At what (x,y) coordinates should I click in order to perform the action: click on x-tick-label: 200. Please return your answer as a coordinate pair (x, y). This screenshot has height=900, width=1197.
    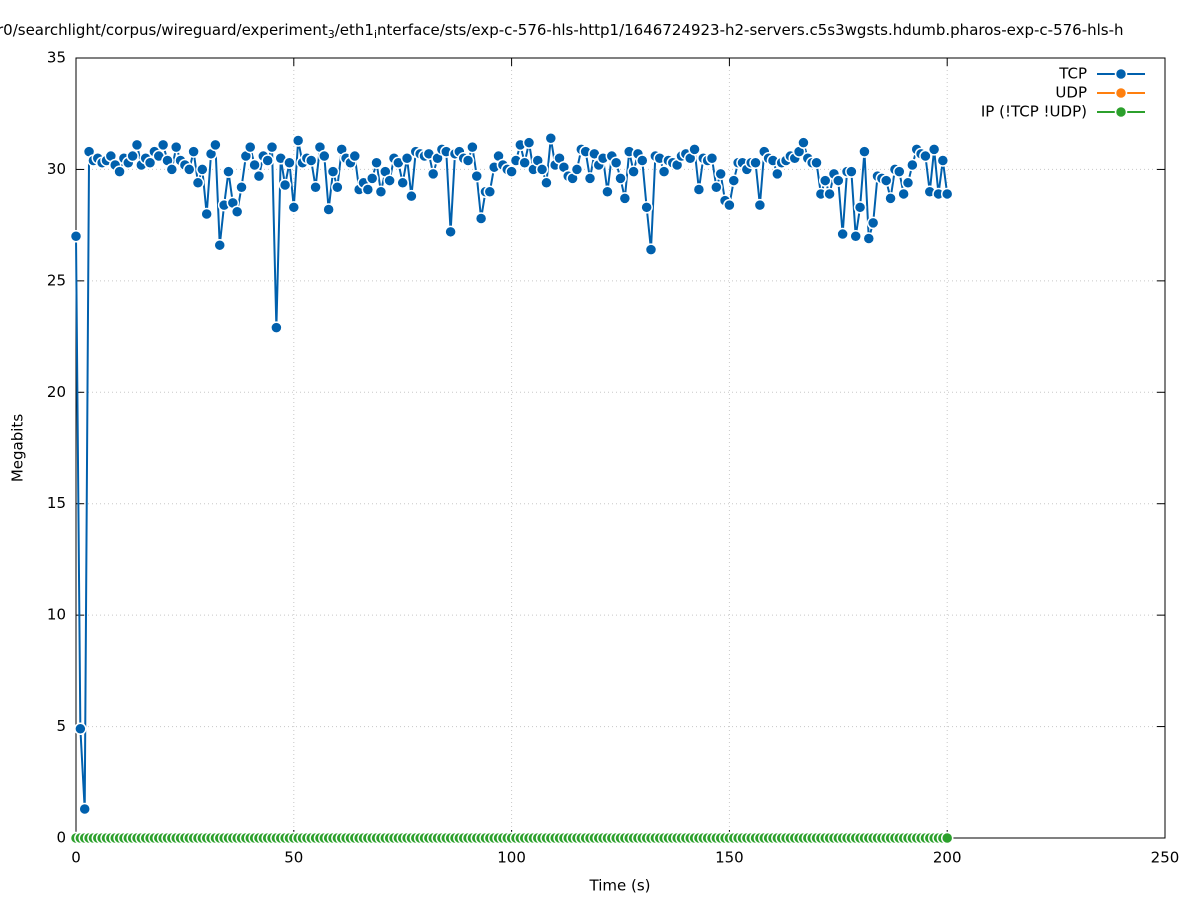
    Looking at the image, I should click on (947, 858).